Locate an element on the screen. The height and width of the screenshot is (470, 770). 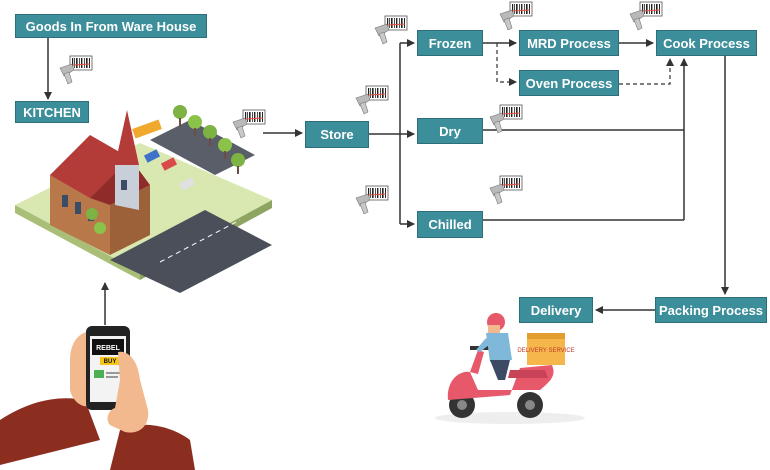
packing-process-box: Packing Process is located at coordinates (711, 310).